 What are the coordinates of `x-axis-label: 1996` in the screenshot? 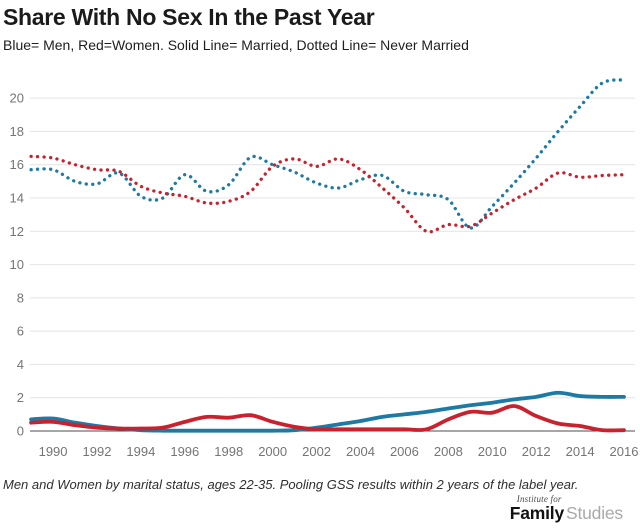 It's located at (184, 451).